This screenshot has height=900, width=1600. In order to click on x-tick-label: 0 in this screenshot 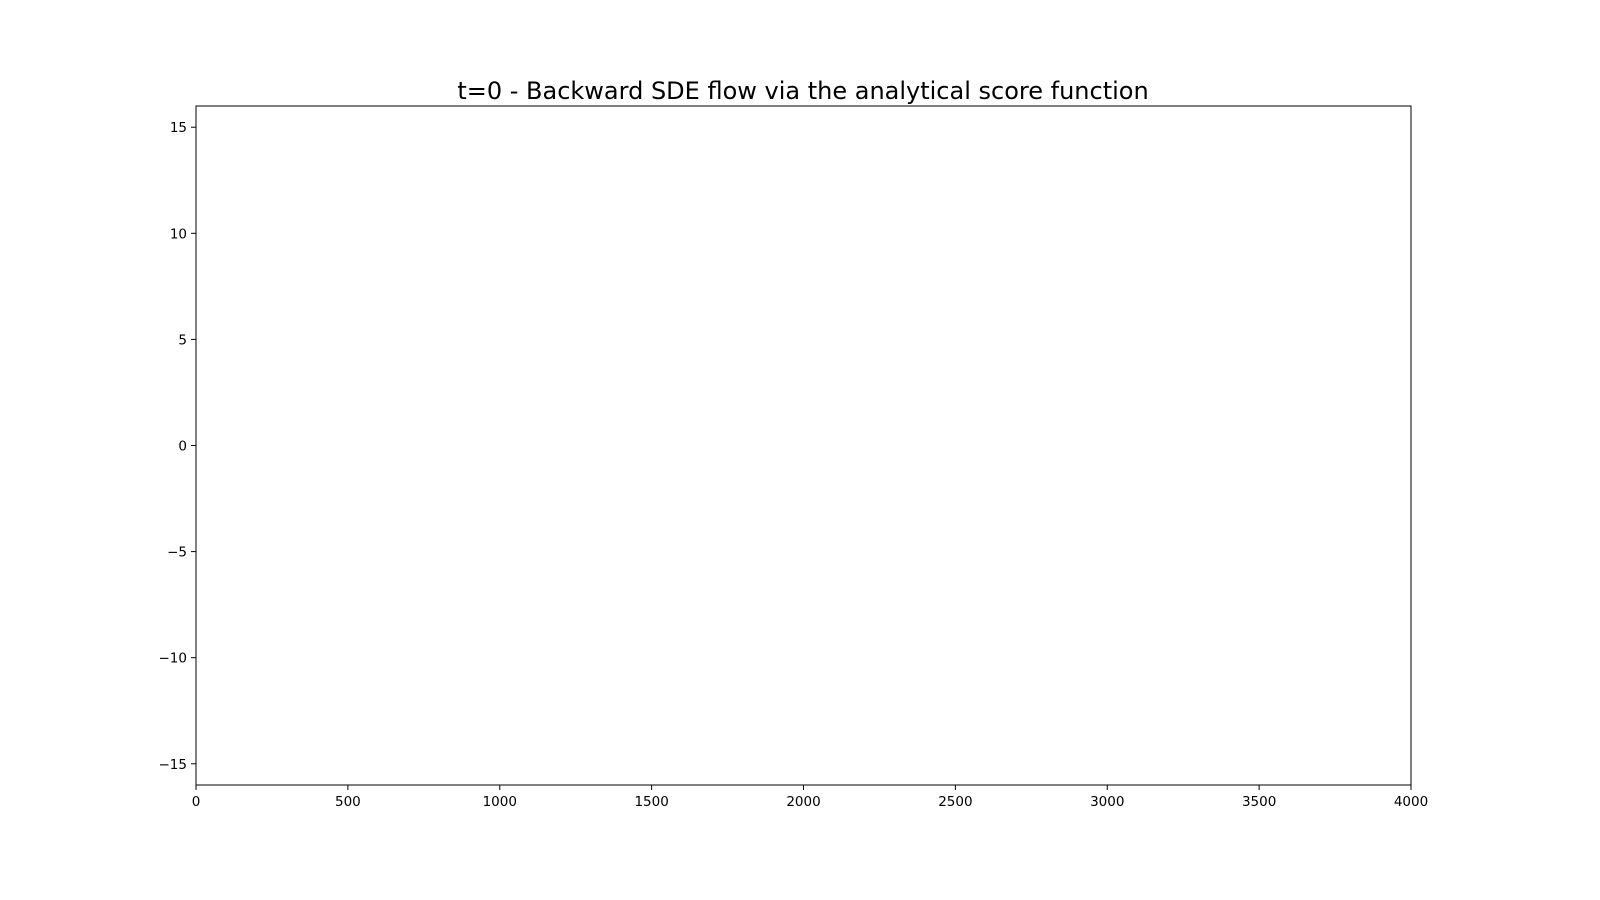, I will do `click(196, 802)`.